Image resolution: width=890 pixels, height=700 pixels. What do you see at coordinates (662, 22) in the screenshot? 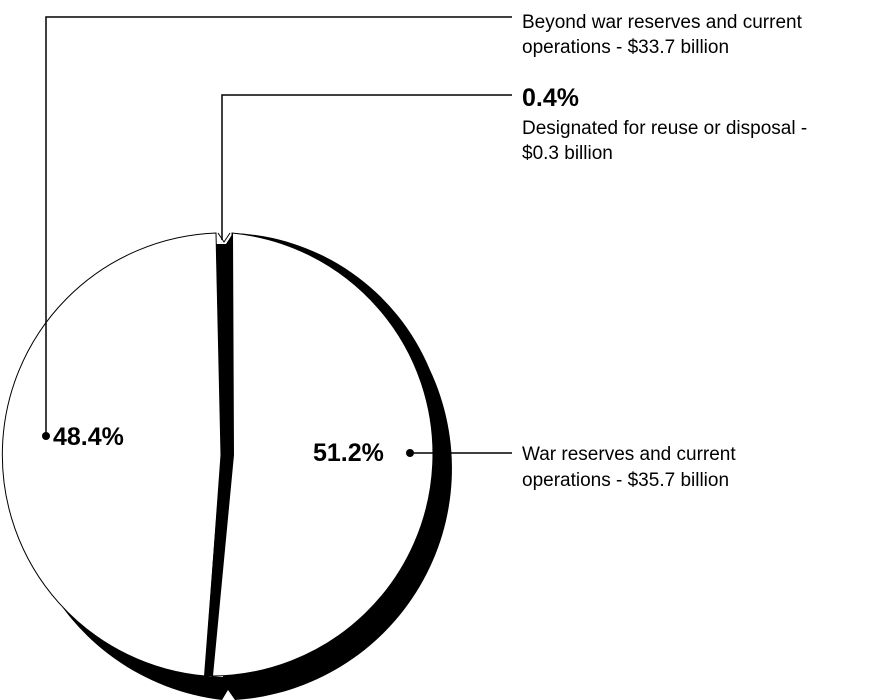
I see `desc-beyond-line1: Beyond war reserves and current` at bounding box center [662, 22].